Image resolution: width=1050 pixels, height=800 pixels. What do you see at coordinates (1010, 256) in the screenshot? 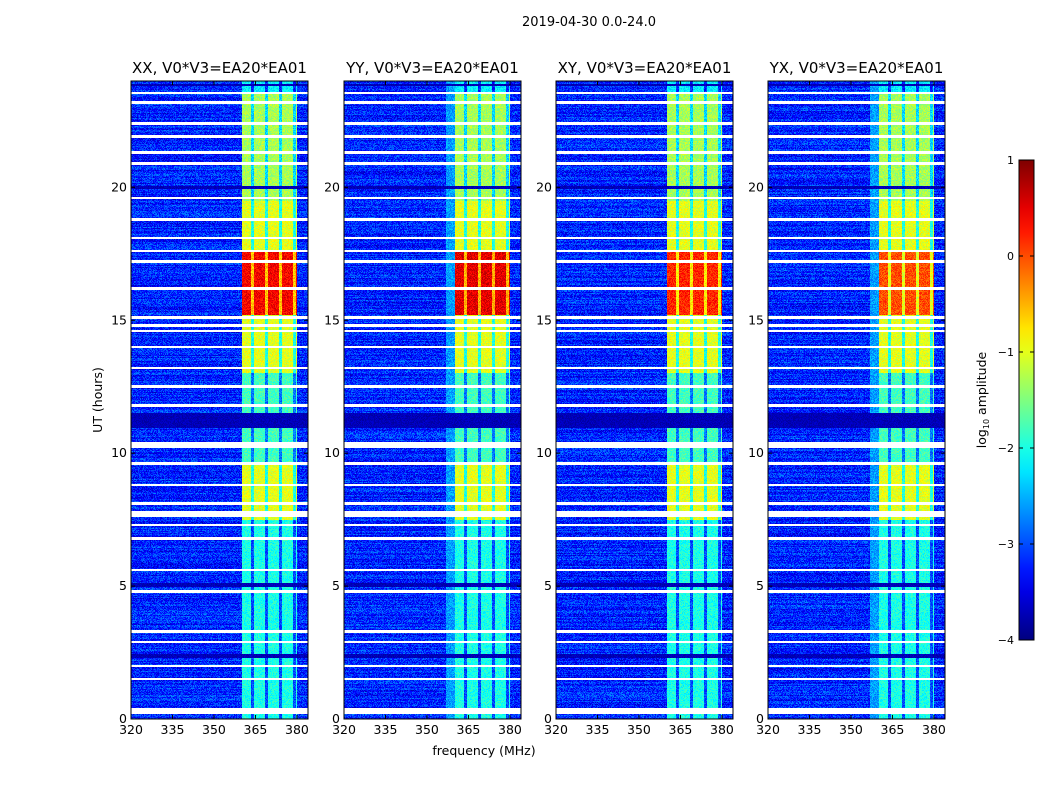
I see `colorbar-tick-label: 0` at bounding box center [1010, 256].